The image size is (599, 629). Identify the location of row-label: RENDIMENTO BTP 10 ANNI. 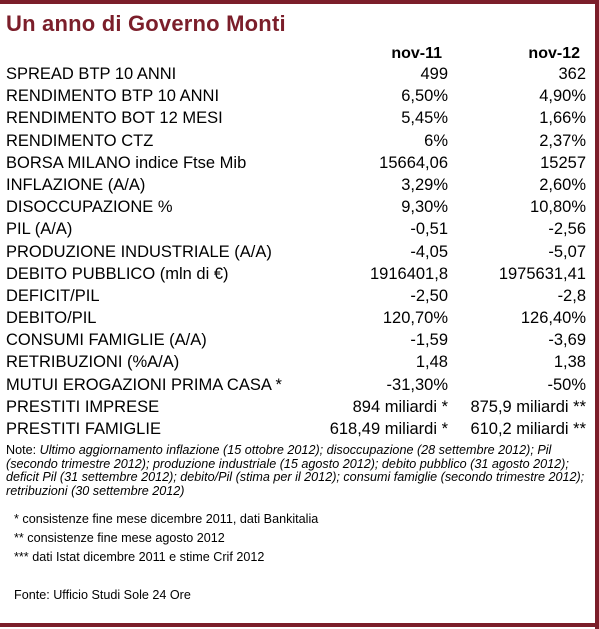
(113, 96).